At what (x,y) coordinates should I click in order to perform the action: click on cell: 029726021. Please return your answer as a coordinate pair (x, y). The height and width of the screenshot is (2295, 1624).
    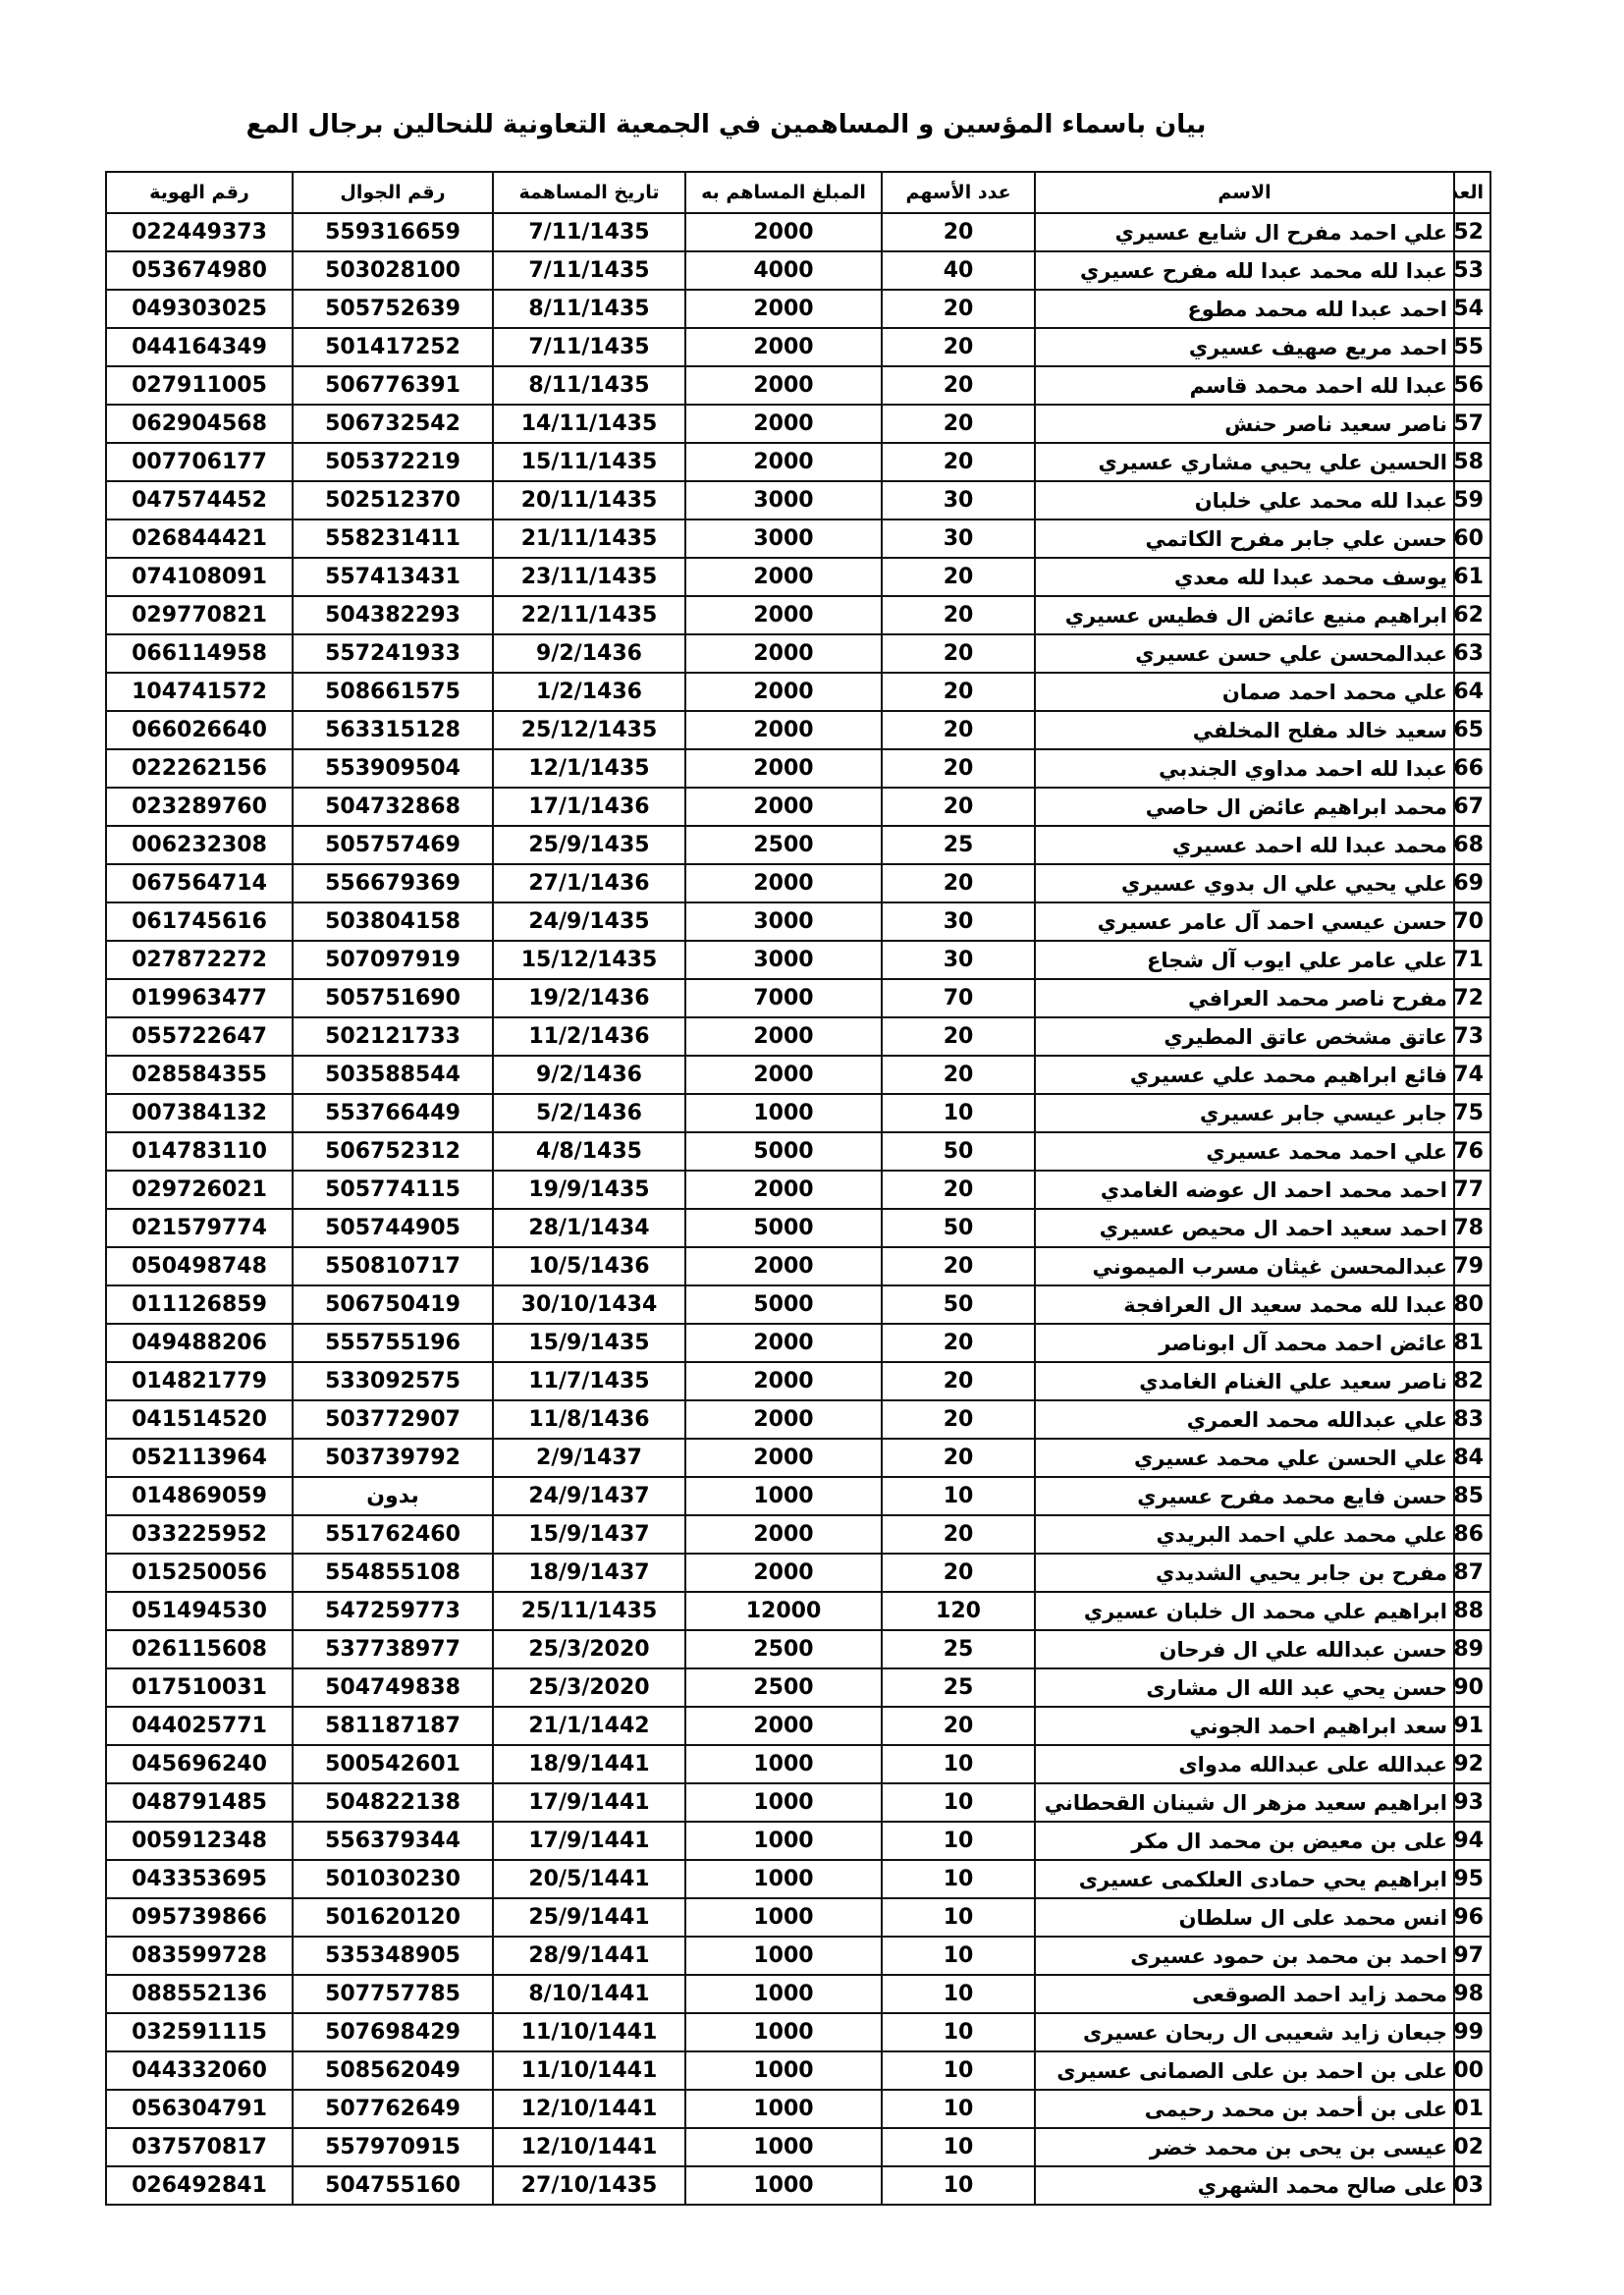
    Looking at the image, I should click on (199, 1190).